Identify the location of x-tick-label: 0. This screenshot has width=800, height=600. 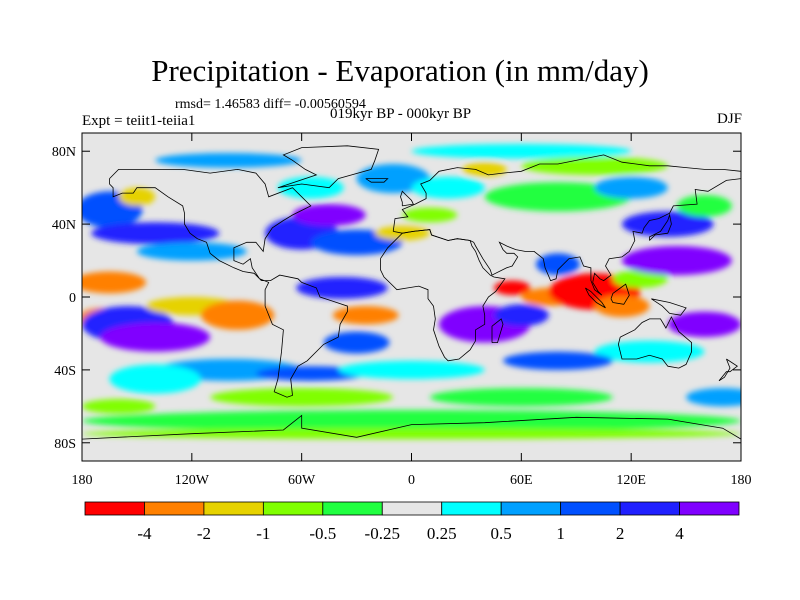
(411, 480).